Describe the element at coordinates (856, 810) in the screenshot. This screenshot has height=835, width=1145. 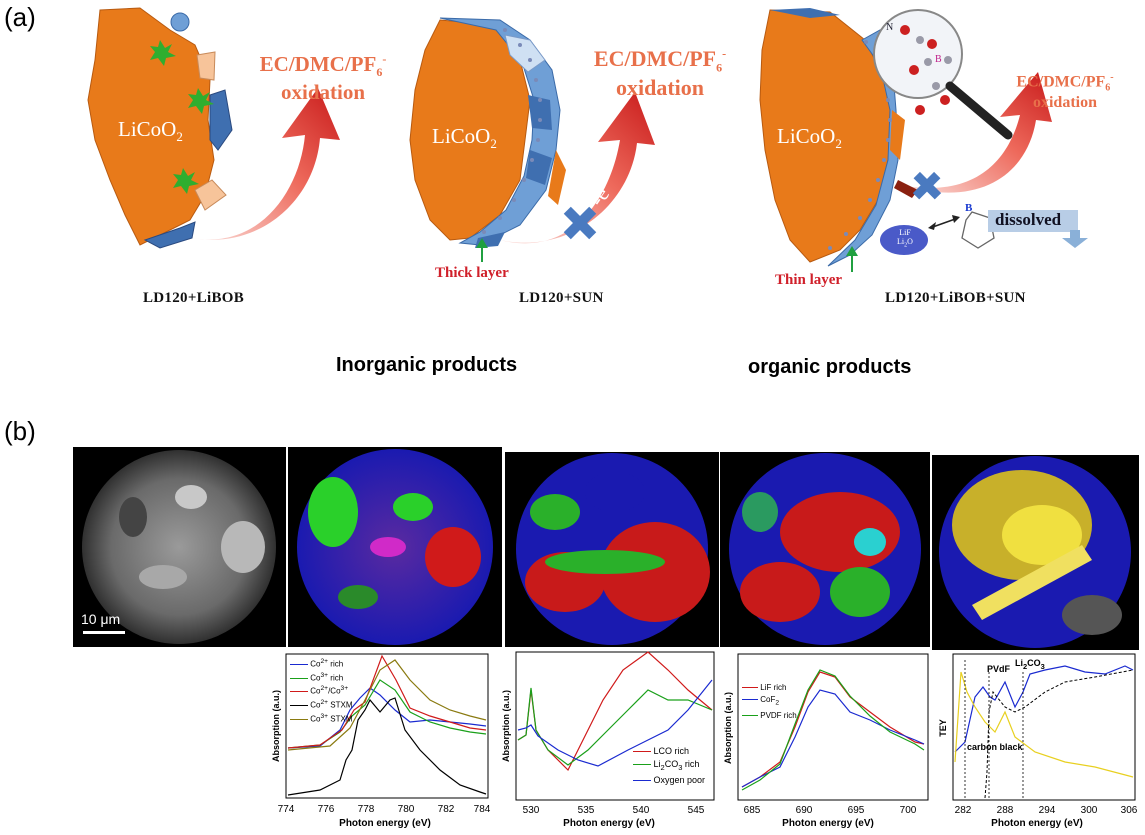
I see `svg-text: 695` at that location.